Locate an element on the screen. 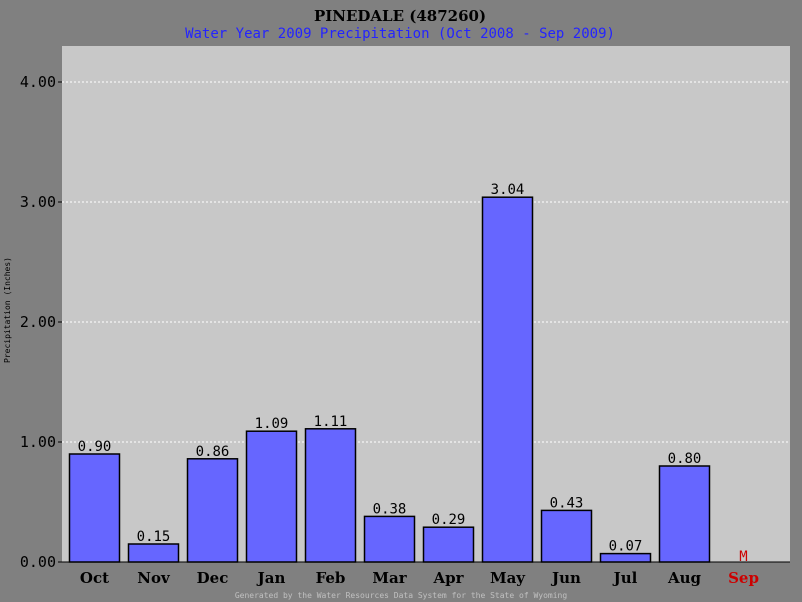 The height and width of the screenshot is (602, 802). bar-value-label: 0.86 is located at coordinates (213, 452).